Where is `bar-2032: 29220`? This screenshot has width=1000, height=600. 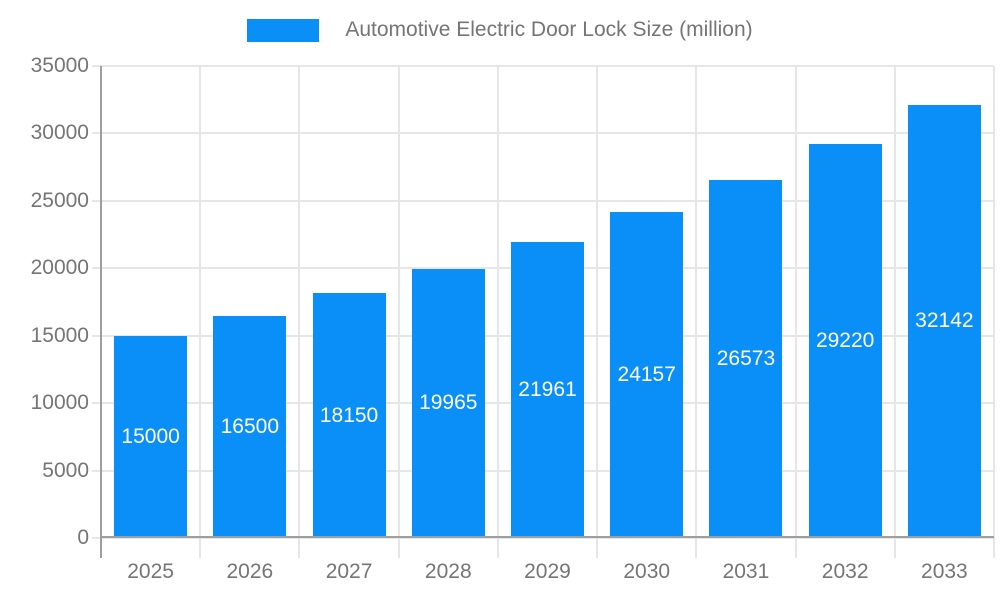
bar-2032: 29220 is located at coordinates (845, 340).